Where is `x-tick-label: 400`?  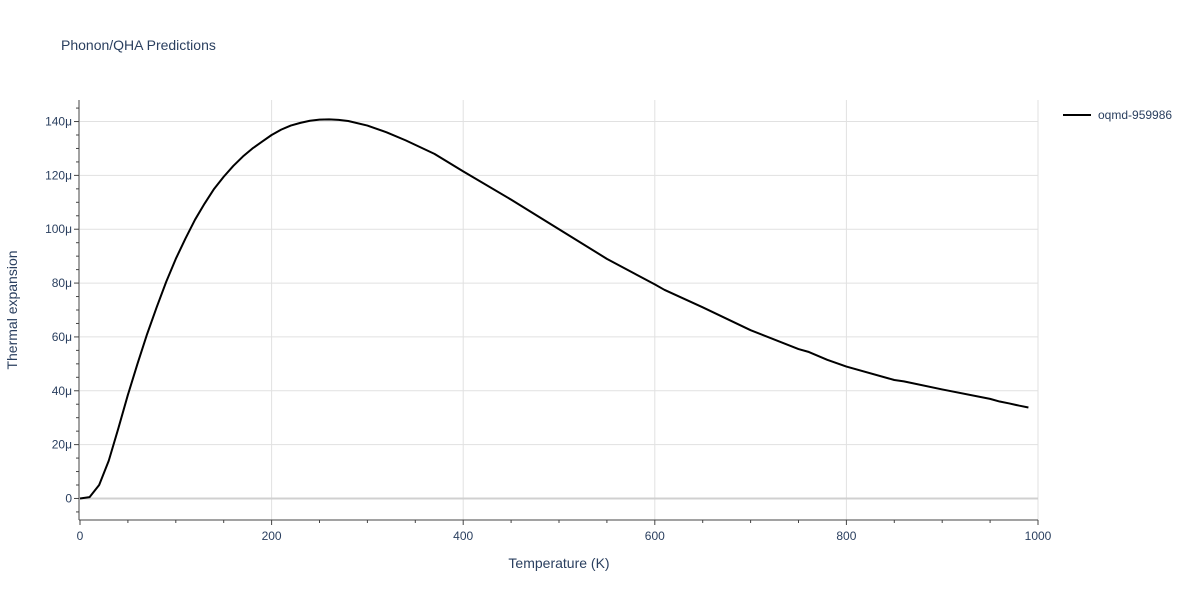 x-tick-label: 400 is located at coordinates (463, 536).